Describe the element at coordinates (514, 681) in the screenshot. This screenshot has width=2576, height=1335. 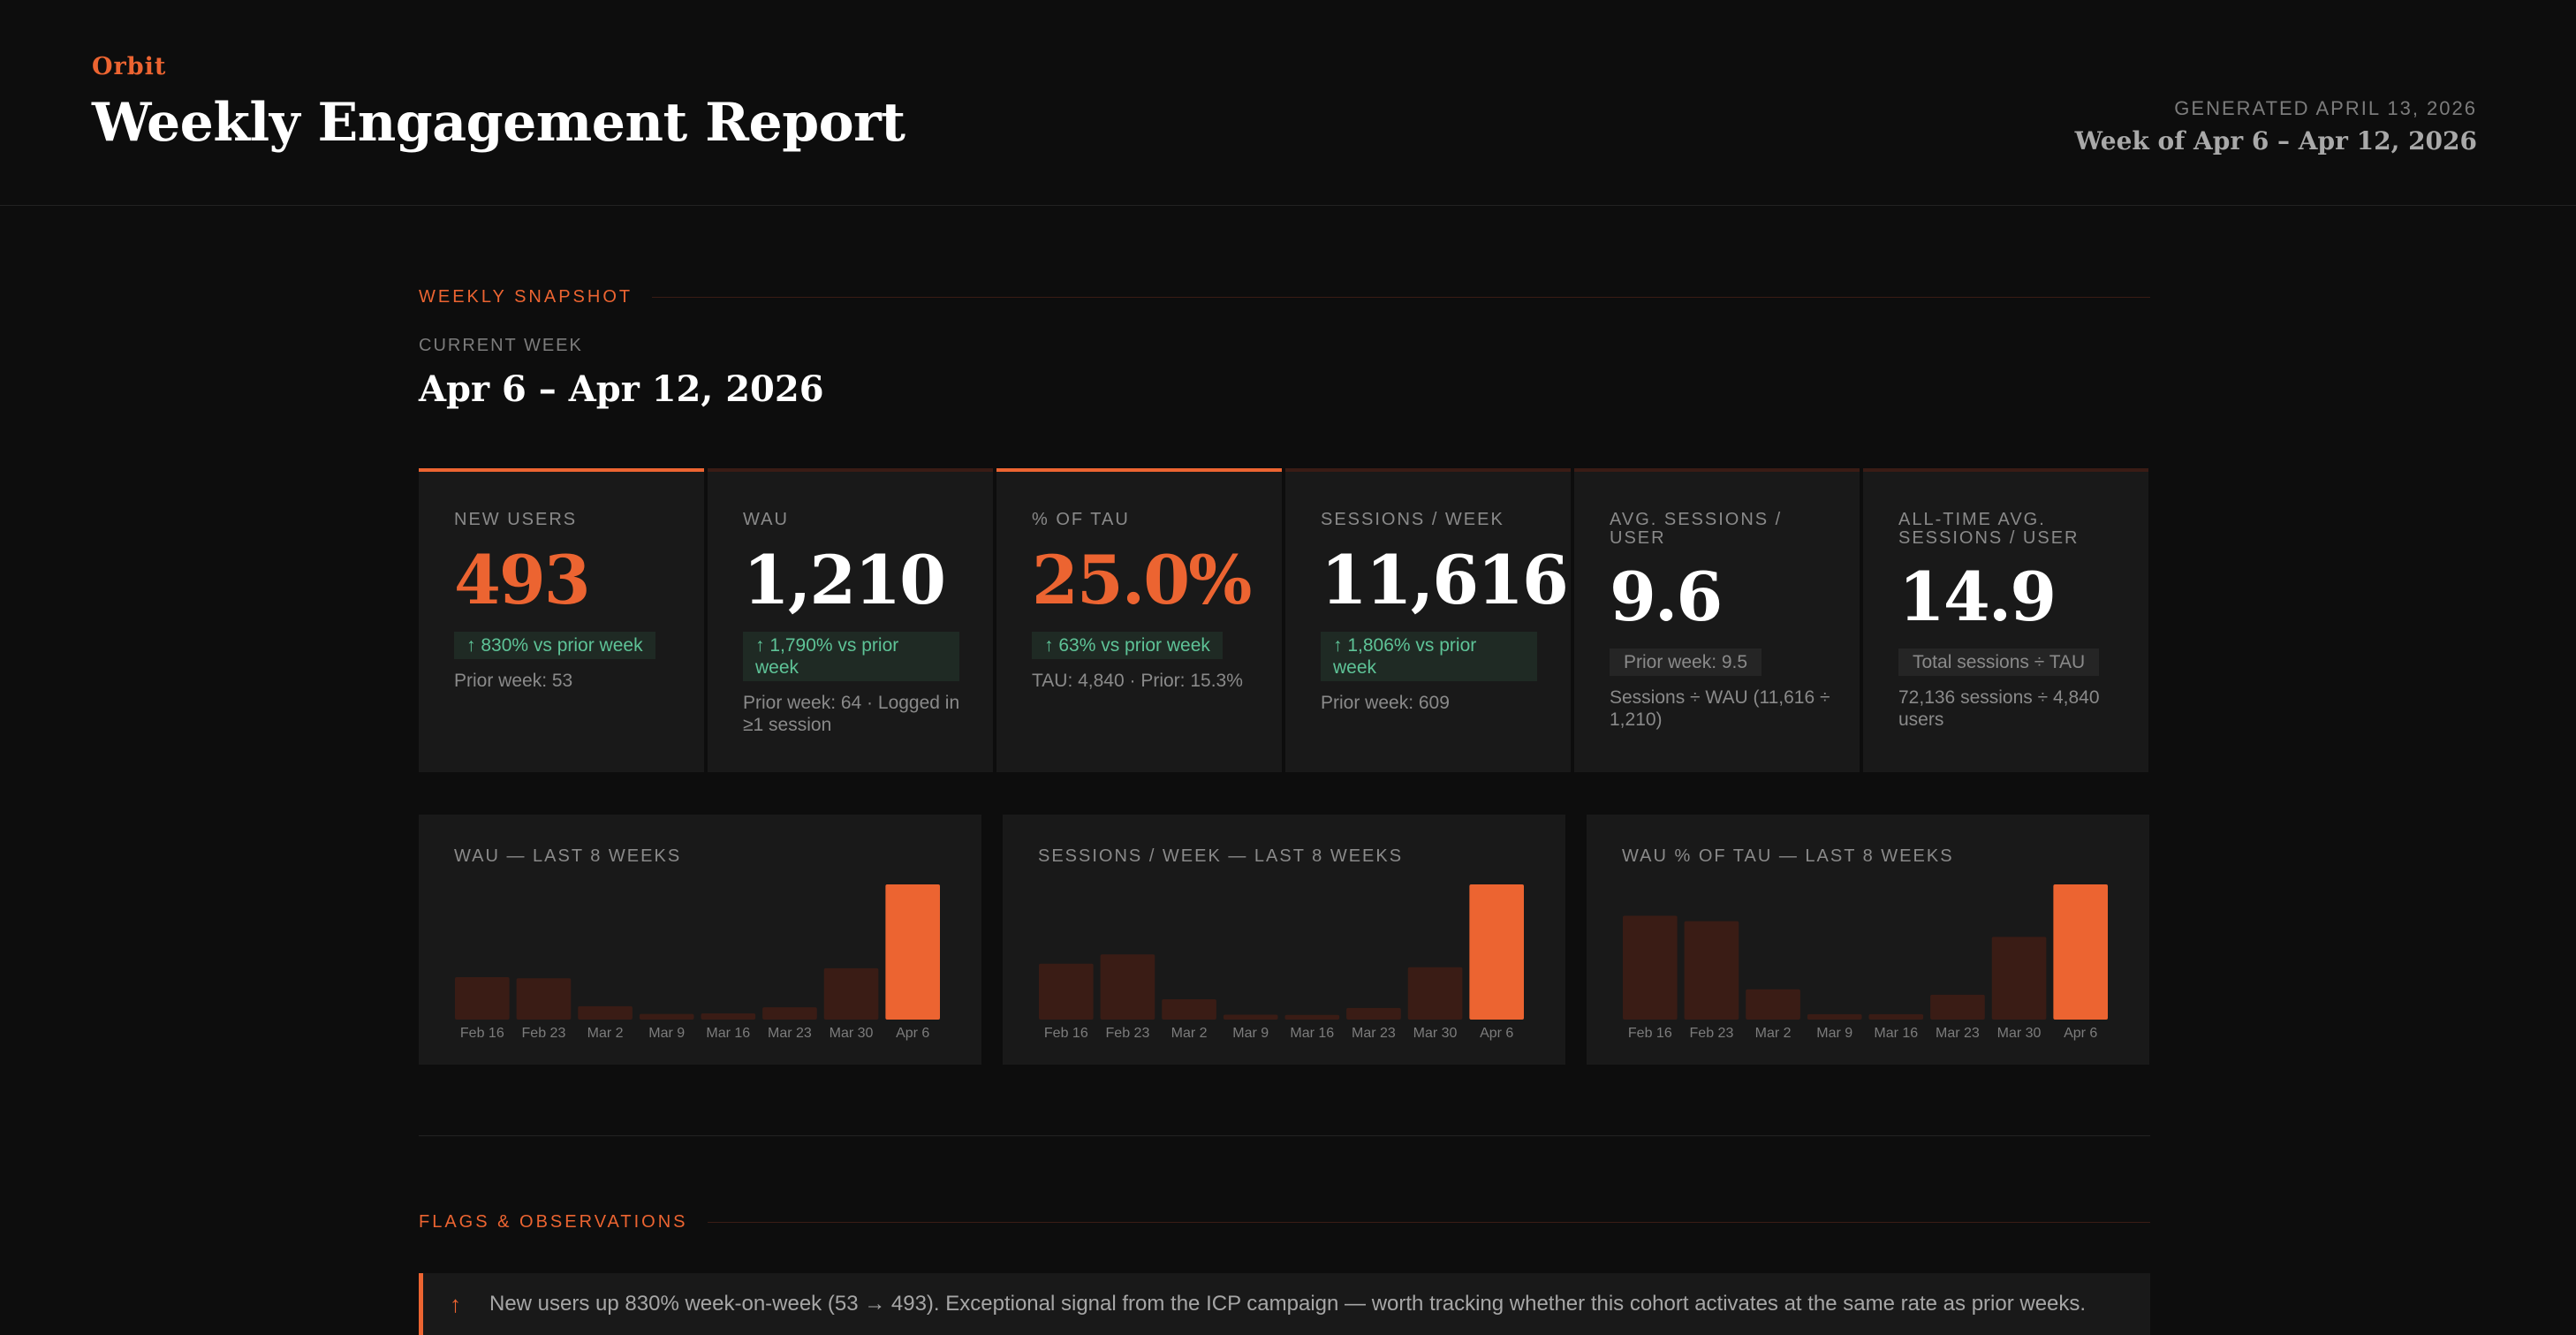
I see `kpi-note: Prior week: 53` at that location.